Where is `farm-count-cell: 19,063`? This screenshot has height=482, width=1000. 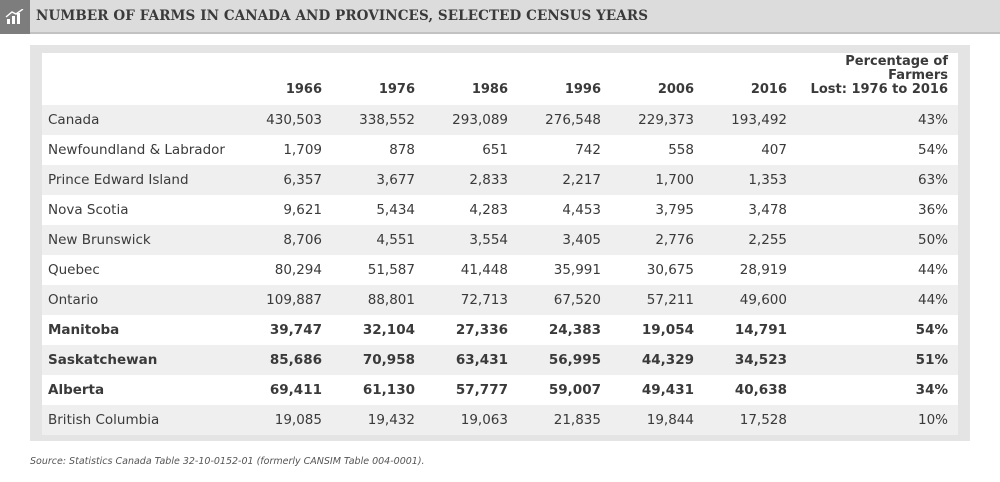
farm-count-cell: 19,063 is located at coordinates (461, 420).